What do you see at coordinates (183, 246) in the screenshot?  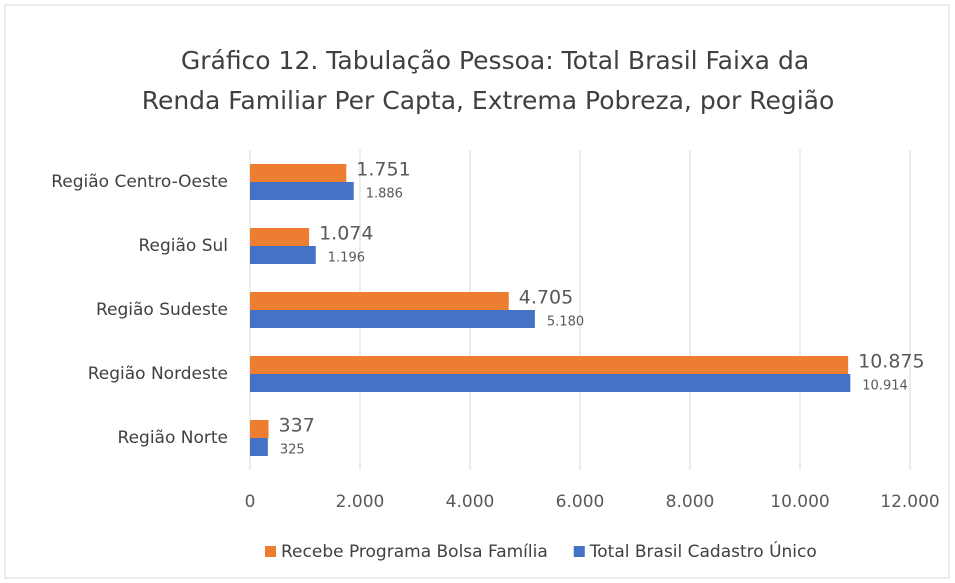 I see `y-tick-label: Região Sul` at bounding box center [183, 246].